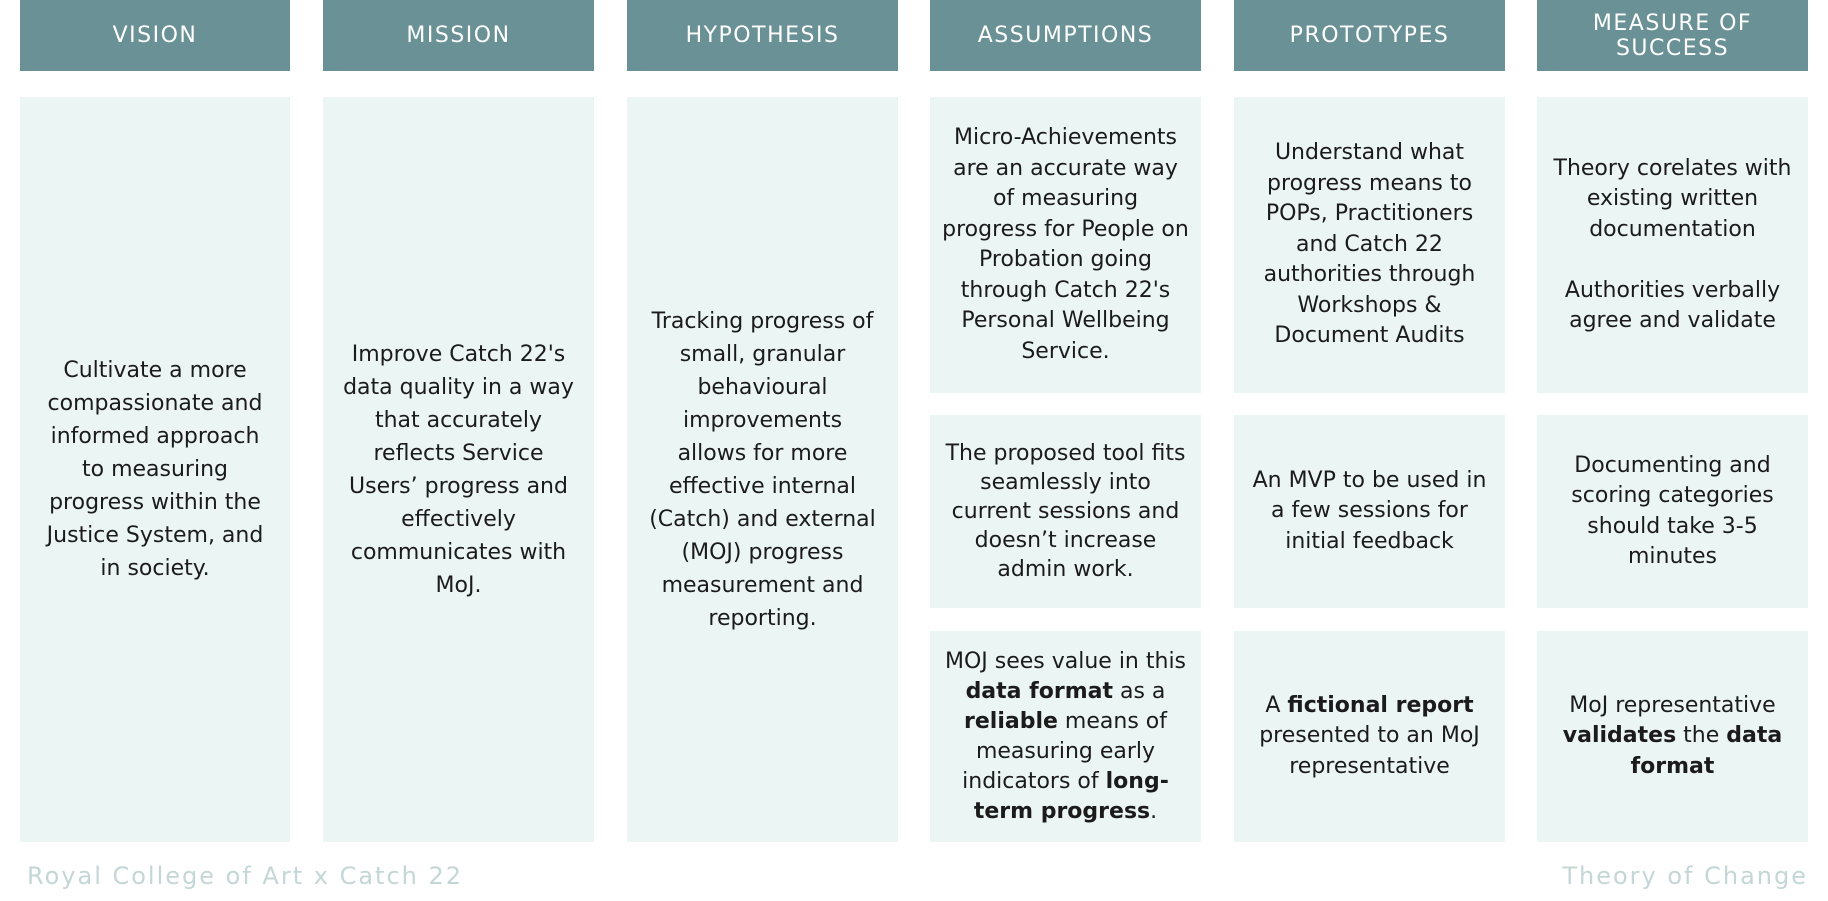 Image resolution: width=1828 pixels, height=901 pixels. I want to click on header-measure-of-success: MEASURE OF SUCCESS, so click(1672, 35).